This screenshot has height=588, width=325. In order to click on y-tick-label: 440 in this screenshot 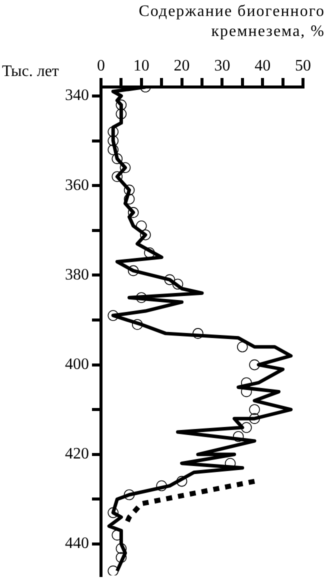, I will do `click(77, 543)`.